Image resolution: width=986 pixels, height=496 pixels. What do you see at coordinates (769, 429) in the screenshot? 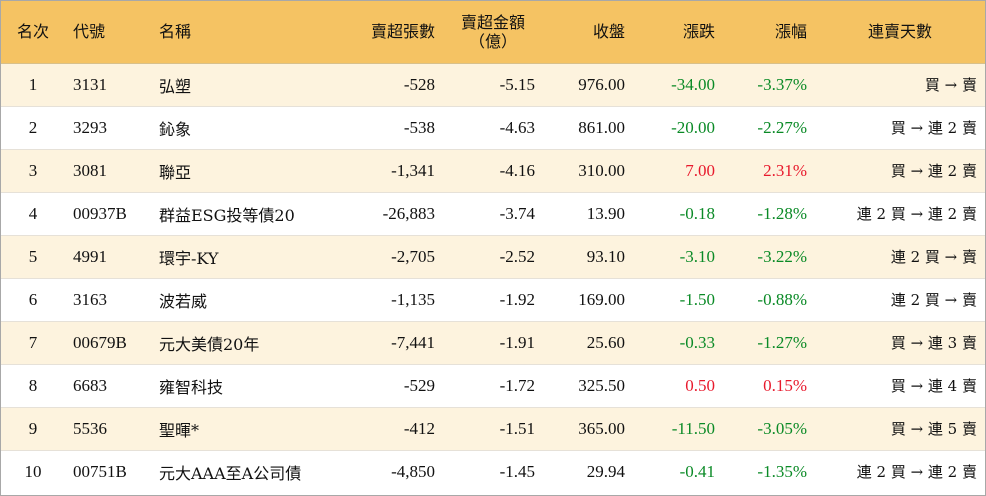
I see `change-pct-cell: -3.05%` at bounding box center [769, 429].